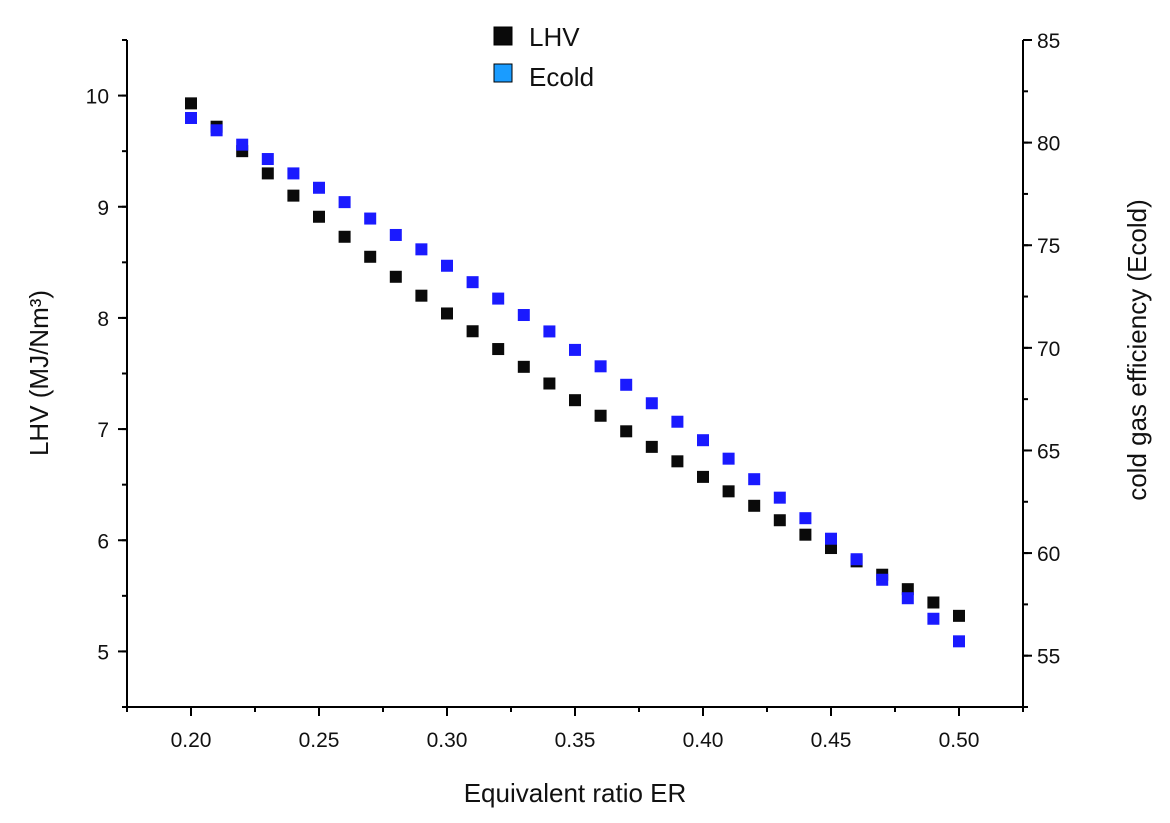  What do you see at coordinates (1048, 554) in the screenshot?
I see `y2-tick-label: 60` at bounding box center [1048, 554].